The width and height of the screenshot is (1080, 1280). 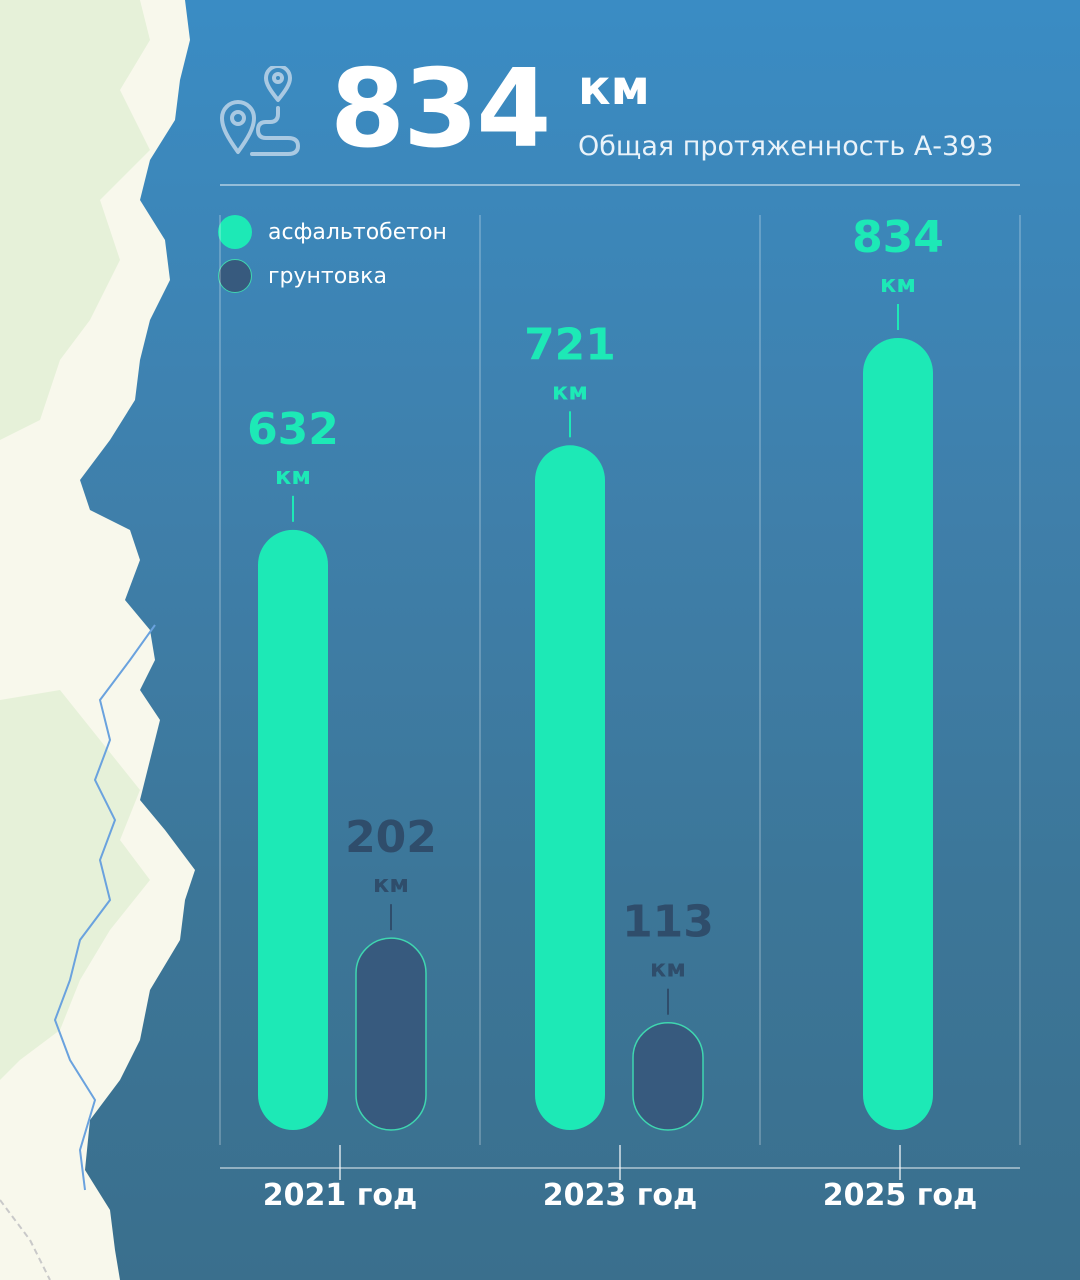 What do you see at coordinates (25, 1239) in the screenshot?
I see `map-road` at bounding box center [25, 1239].